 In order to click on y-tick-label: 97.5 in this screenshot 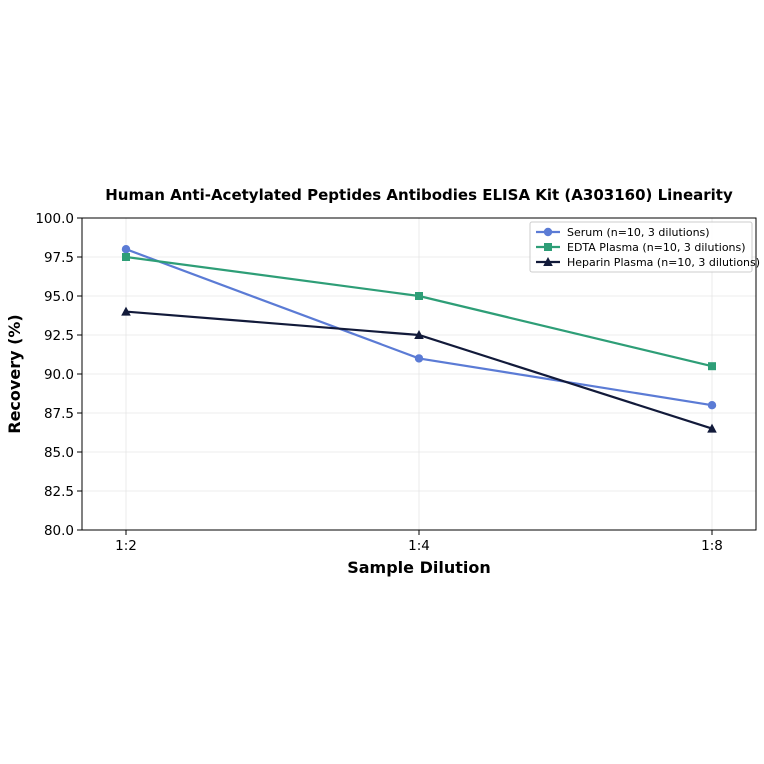, I will do `click(59, 258)`.